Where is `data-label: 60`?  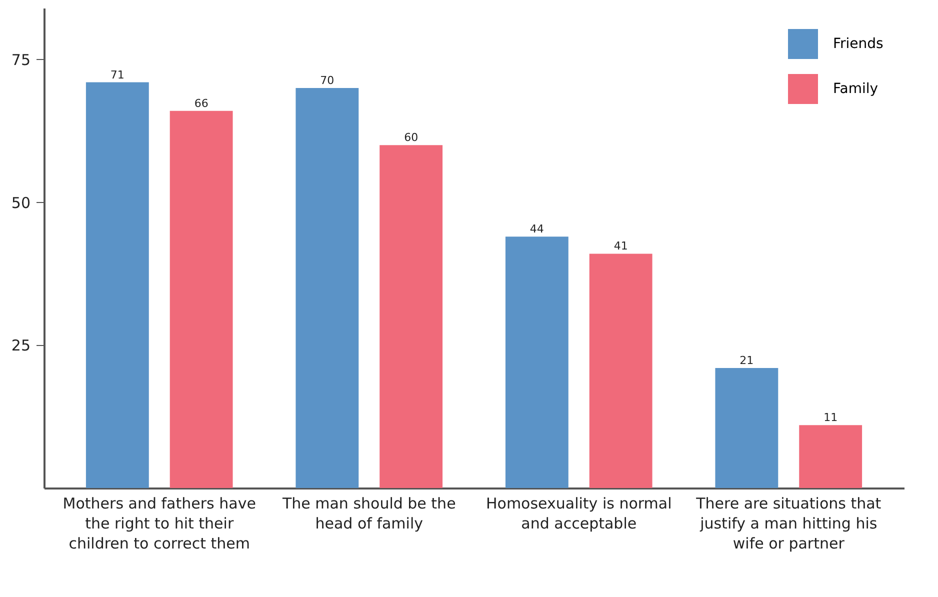
data-label: 60 is located at coordinates (411, 137).